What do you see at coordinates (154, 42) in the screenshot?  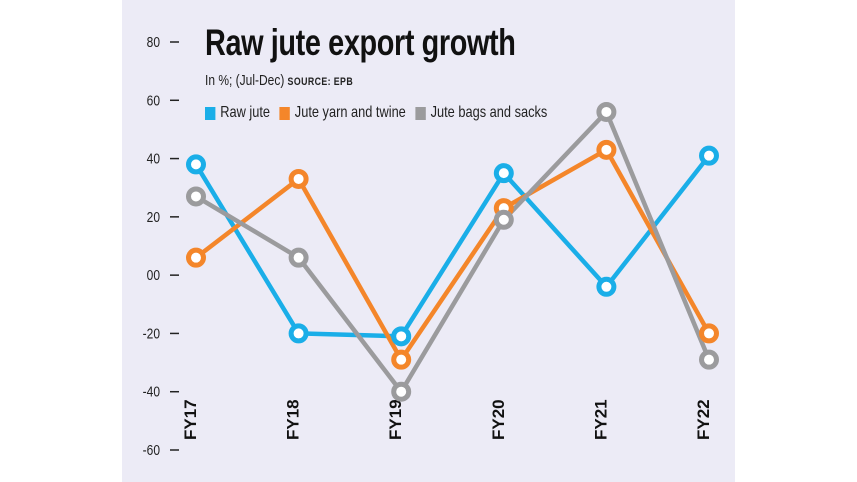 I see `y-tick-label: 80` at bounding box center [154, 42].